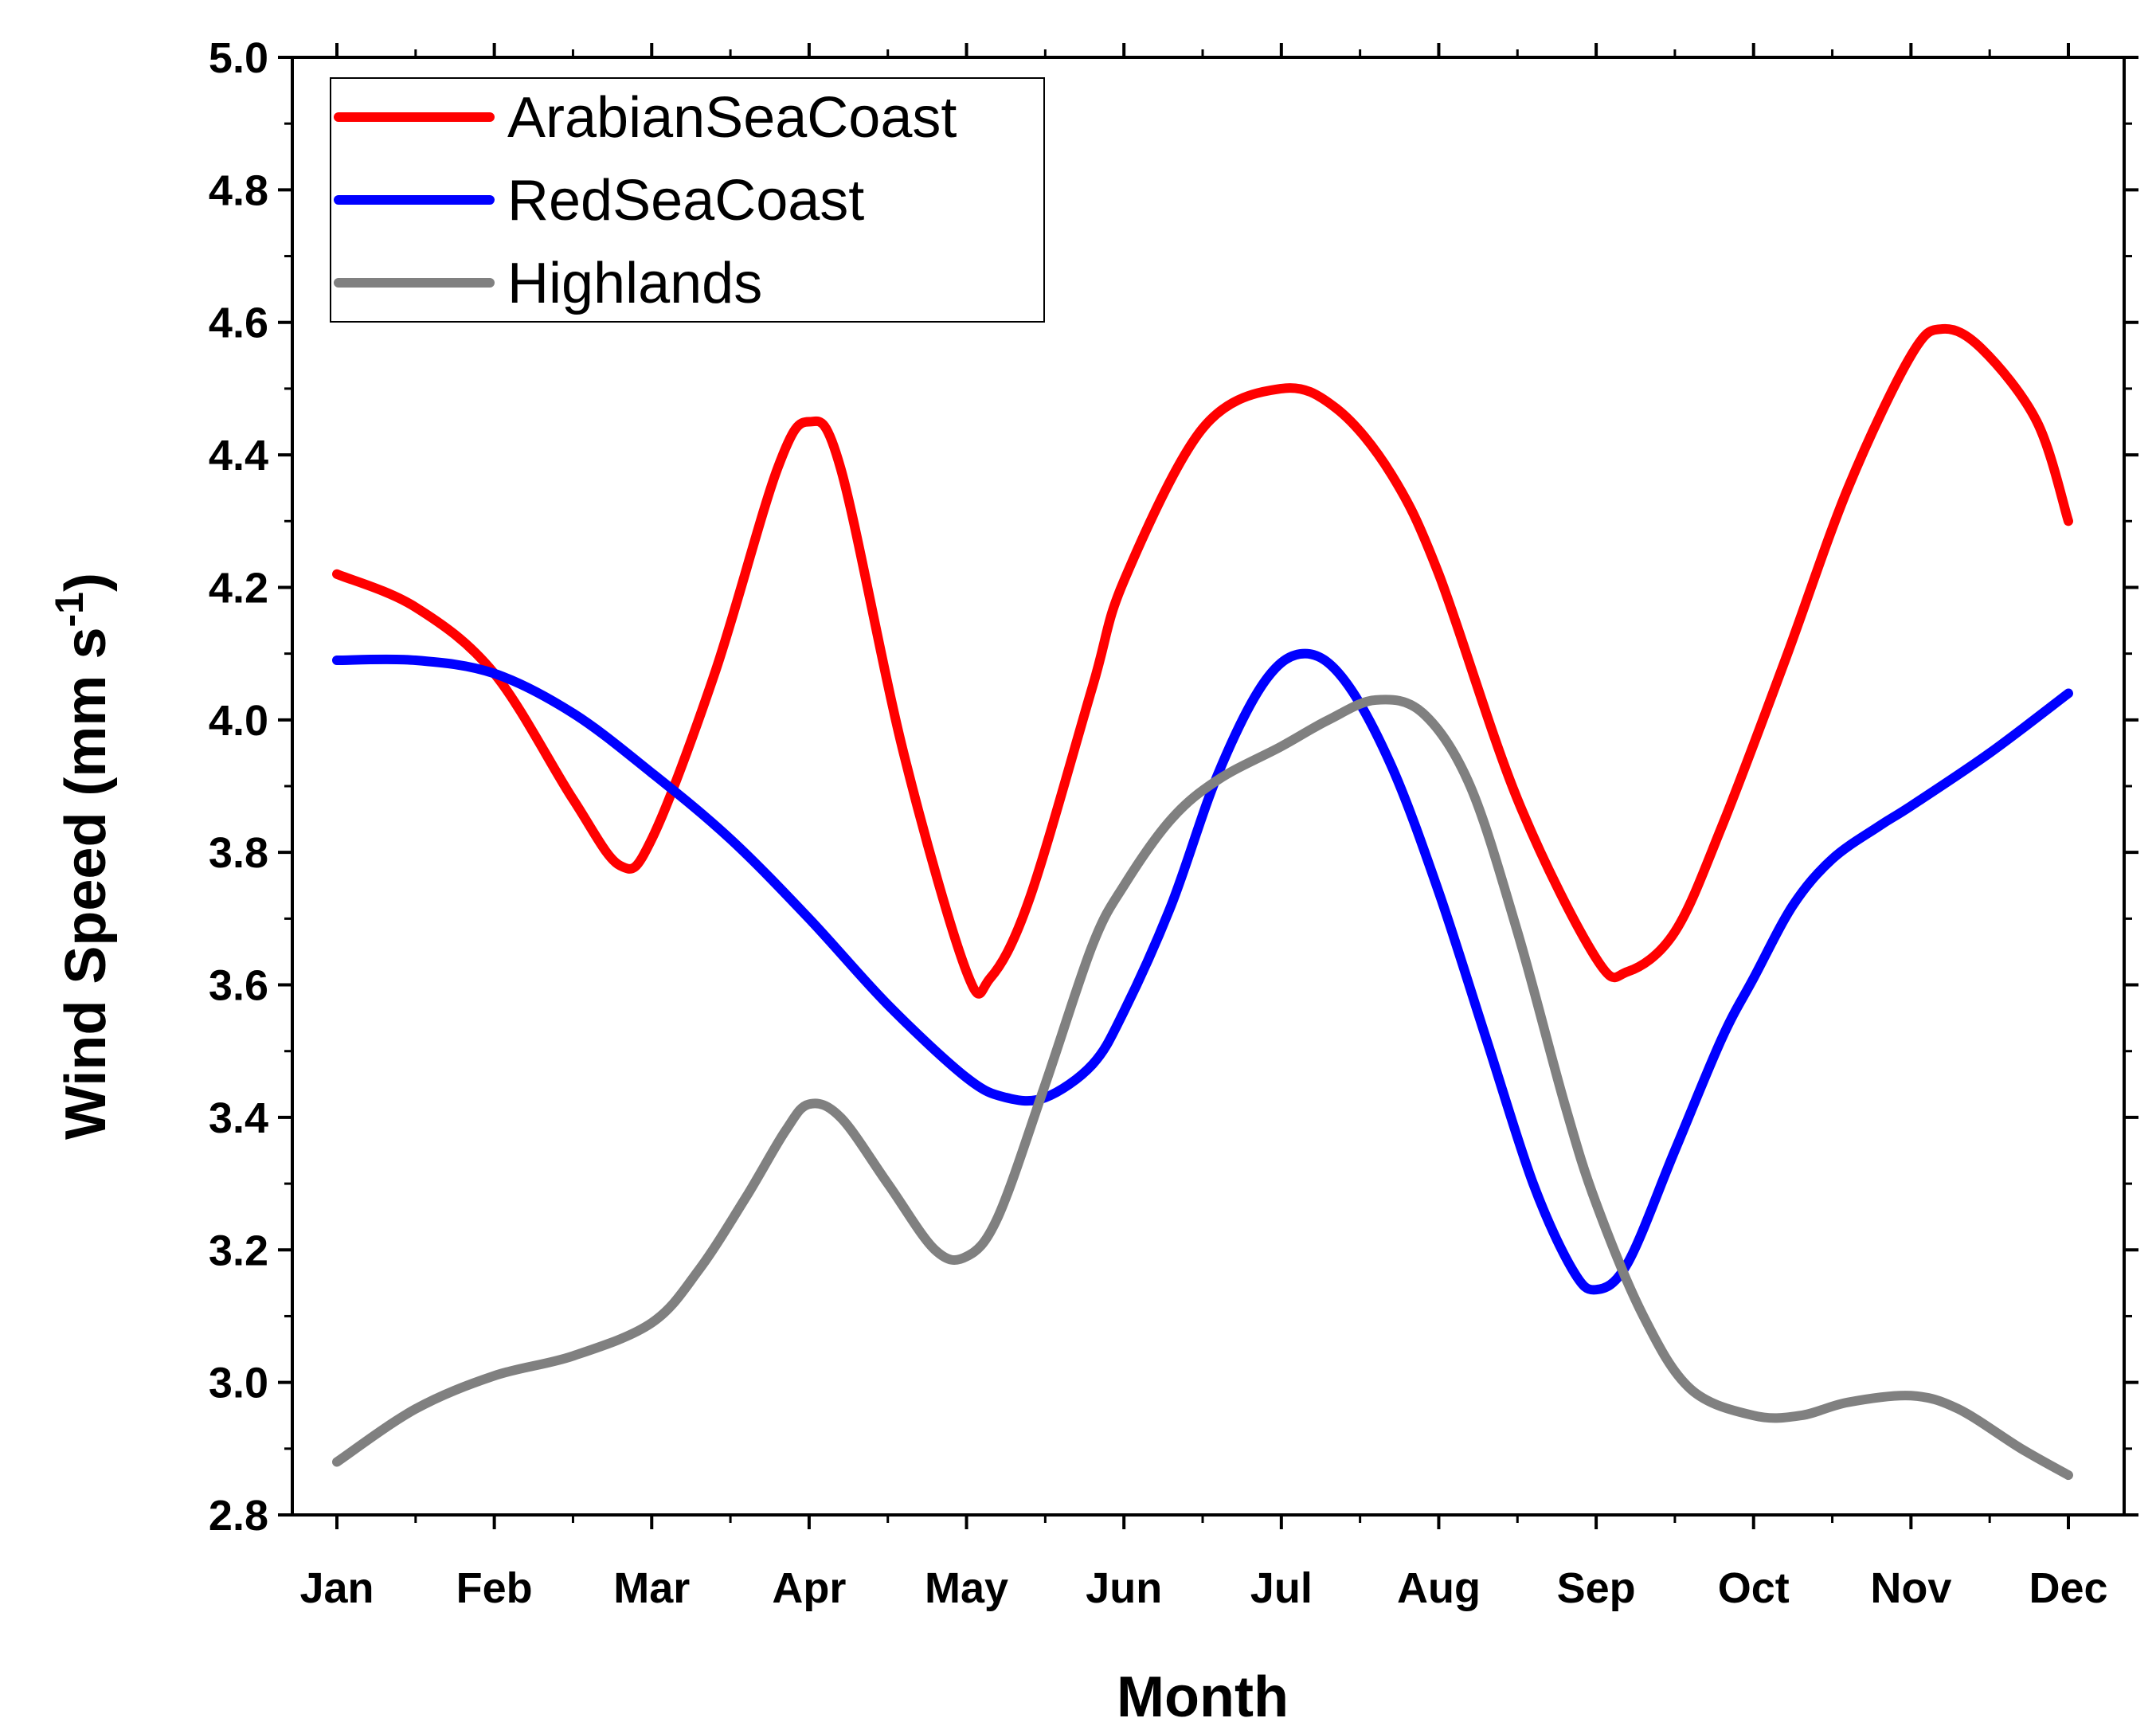 The width and height of the screenshot is (2156, 1722). What do you see at coordinates (494, 1588) in the screenshot?
I see `x-tick-label: Feb` at bounding box center [494, 1588].